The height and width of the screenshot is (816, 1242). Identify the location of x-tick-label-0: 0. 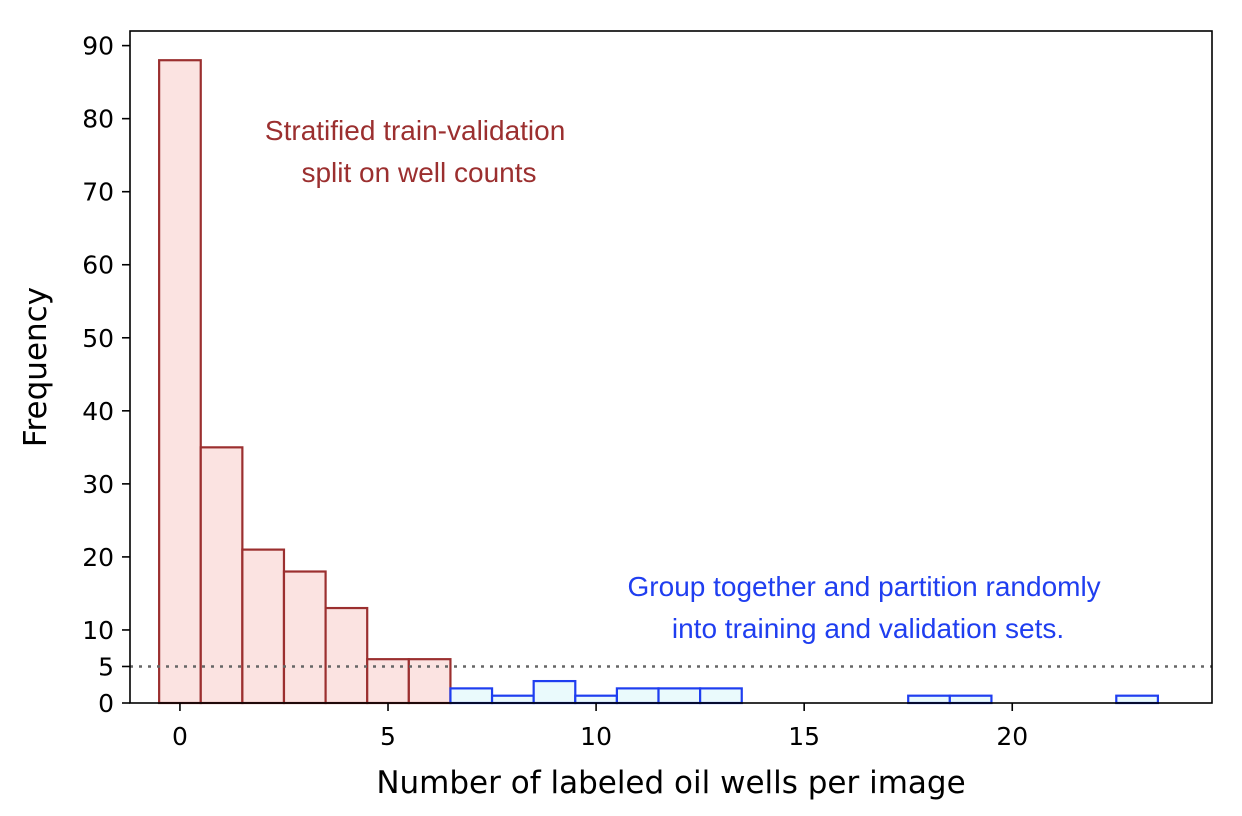
(180, 736).